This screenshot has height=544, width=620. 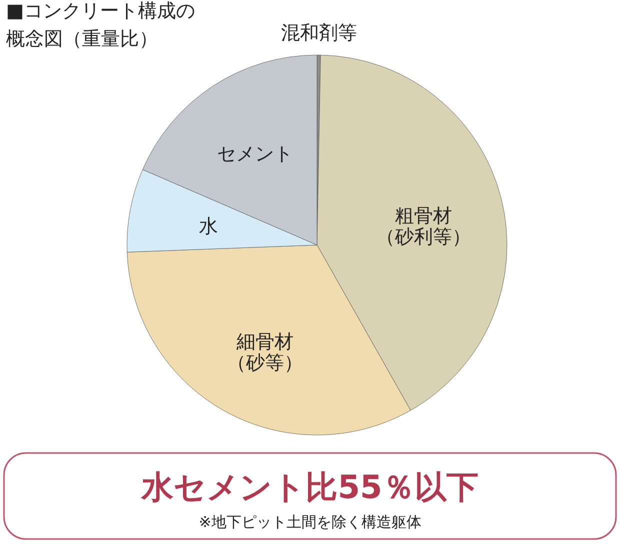 What do you see at coordinates (309, 487) in the screenshot?
I see `text: 水セメント比55％以下` at bounding box center [309, 487].